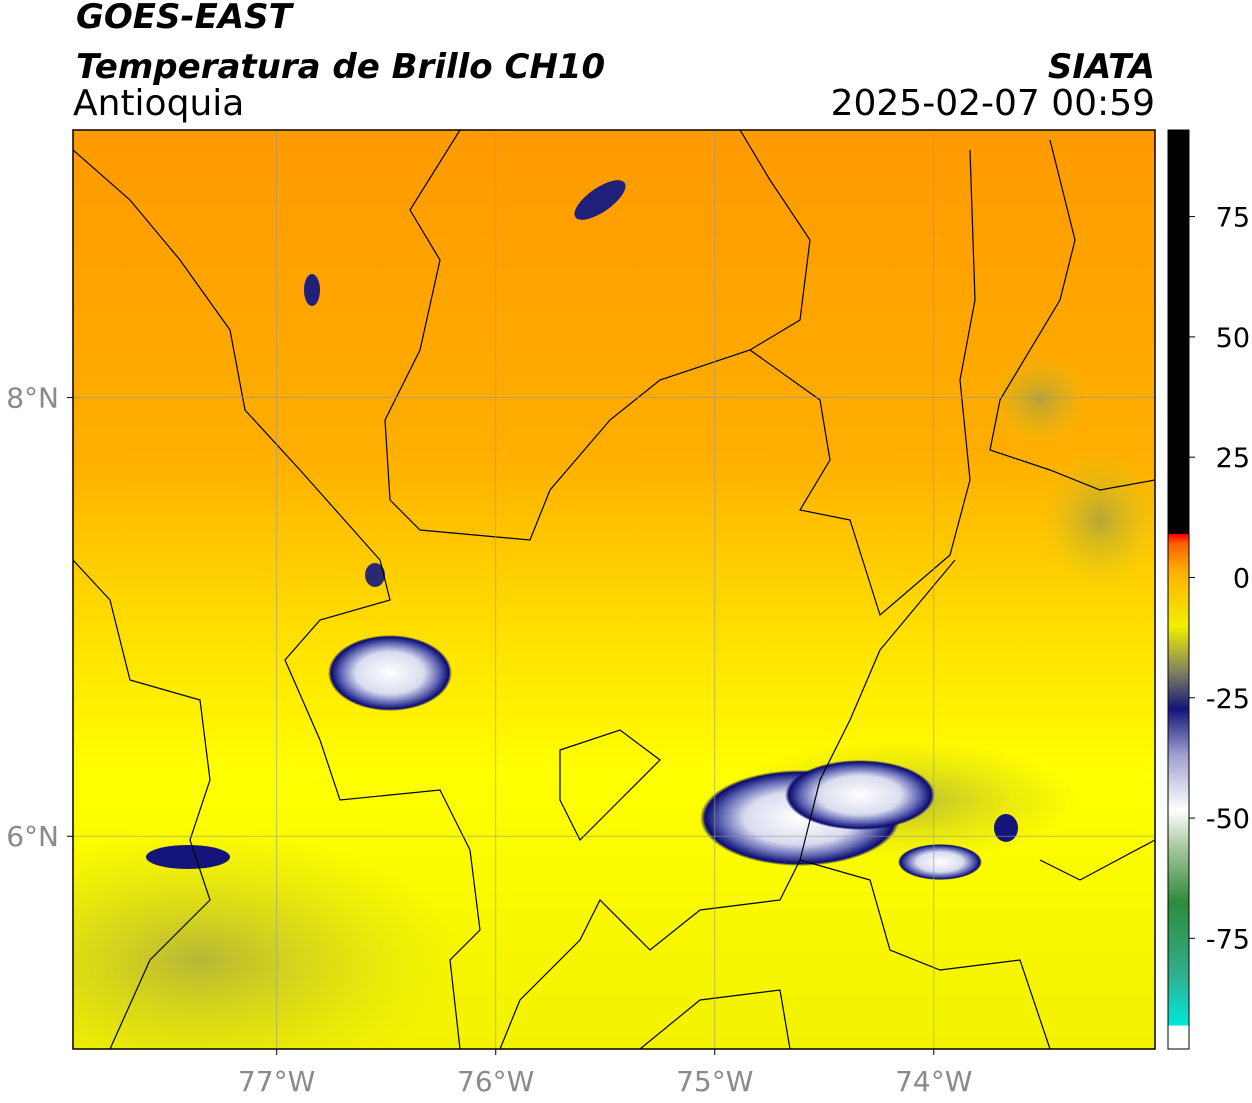  Describe the element at coordinates (1178, 589) in the screenshot. I see `colorbar` at that location.